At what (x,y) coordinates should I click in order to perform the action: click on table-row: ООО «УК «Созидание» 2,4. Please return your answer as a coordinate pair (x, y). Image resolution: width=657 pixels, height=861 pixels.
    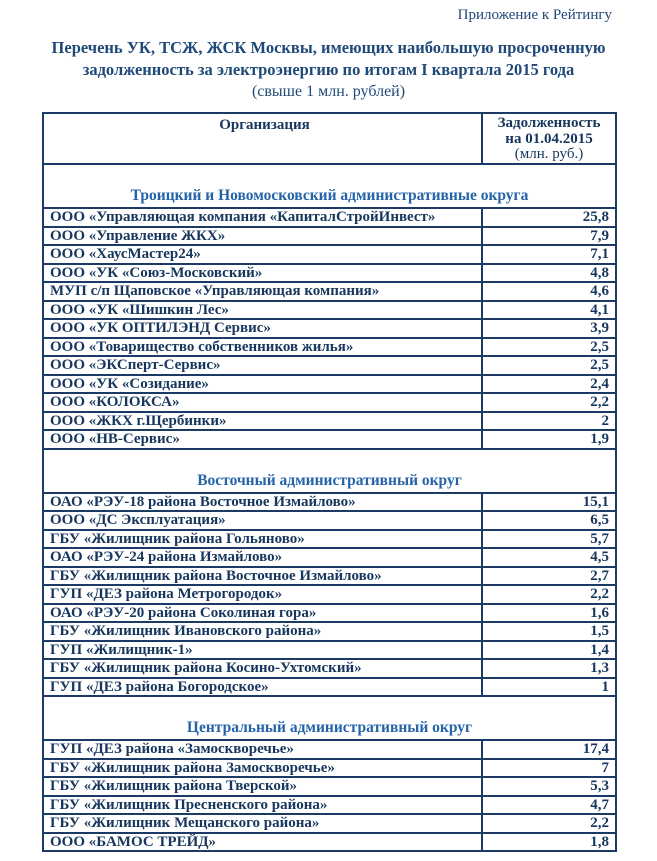
    Looking at the image, I should click on (329, 384).